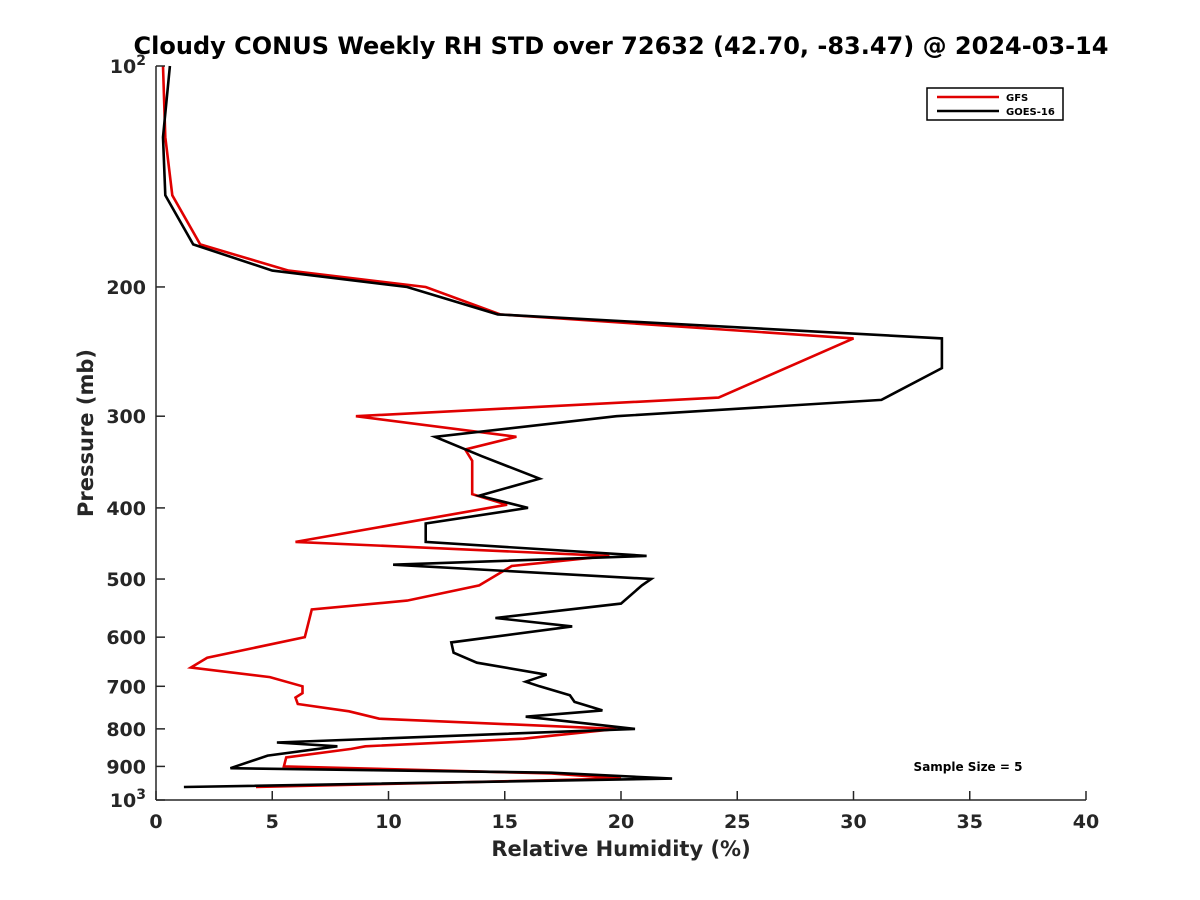 Image resolution: width=1200 pixels, height=900 pixels. What do you see at coordinates (126, 417) in the screenshot?
I see `y-tick-label: 300` at bounding box center [126, 417].